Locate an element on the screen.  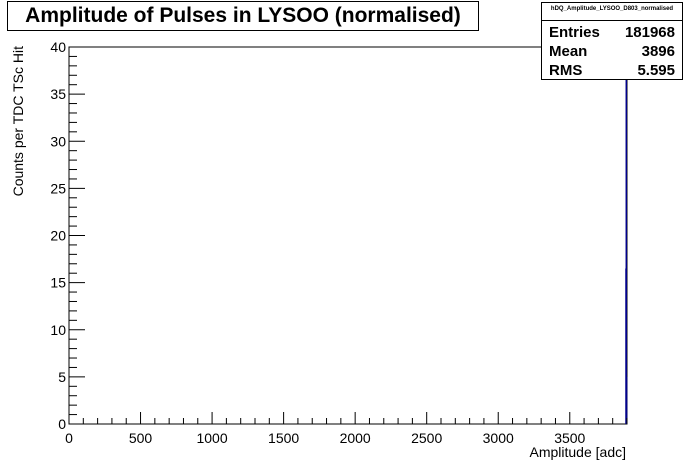
y-tick-label: 5 is located at coordinates (62, 377).